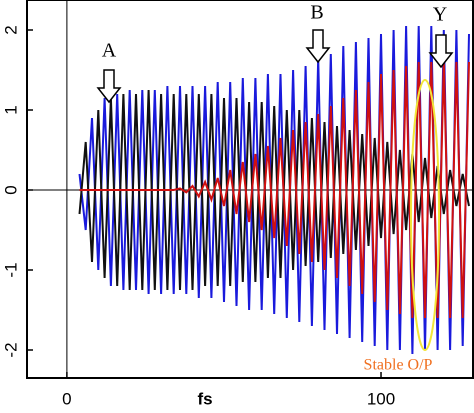  Describe the element at coordinates (316, 13) in the screenshot. I see `annotation: B` at that location.